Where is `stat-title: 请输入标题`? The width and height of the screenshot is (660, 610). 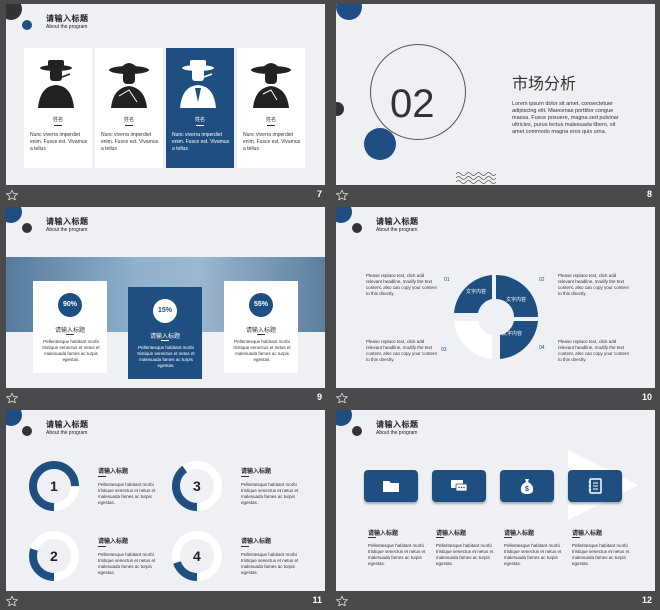
stat-title: 请输入标题 is located at coordinates (260, 331).